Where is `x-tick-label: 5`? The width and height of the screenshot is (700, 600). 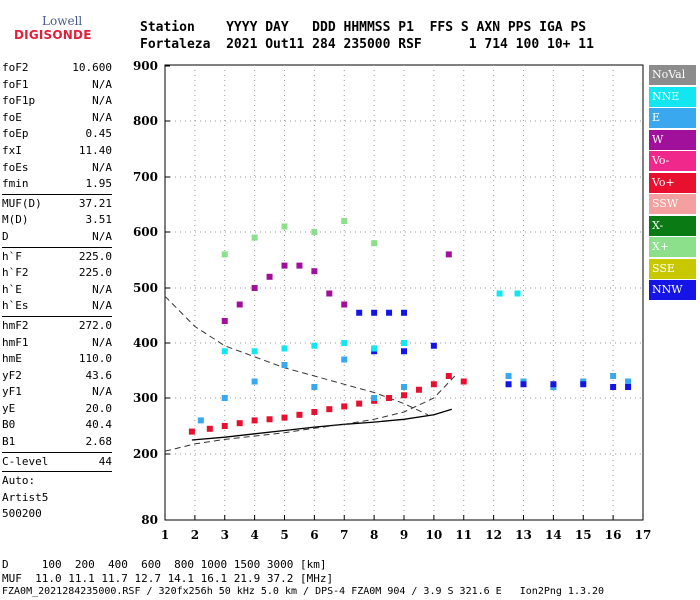 x-tick-label: 5 is located at coordinates (284, 535).